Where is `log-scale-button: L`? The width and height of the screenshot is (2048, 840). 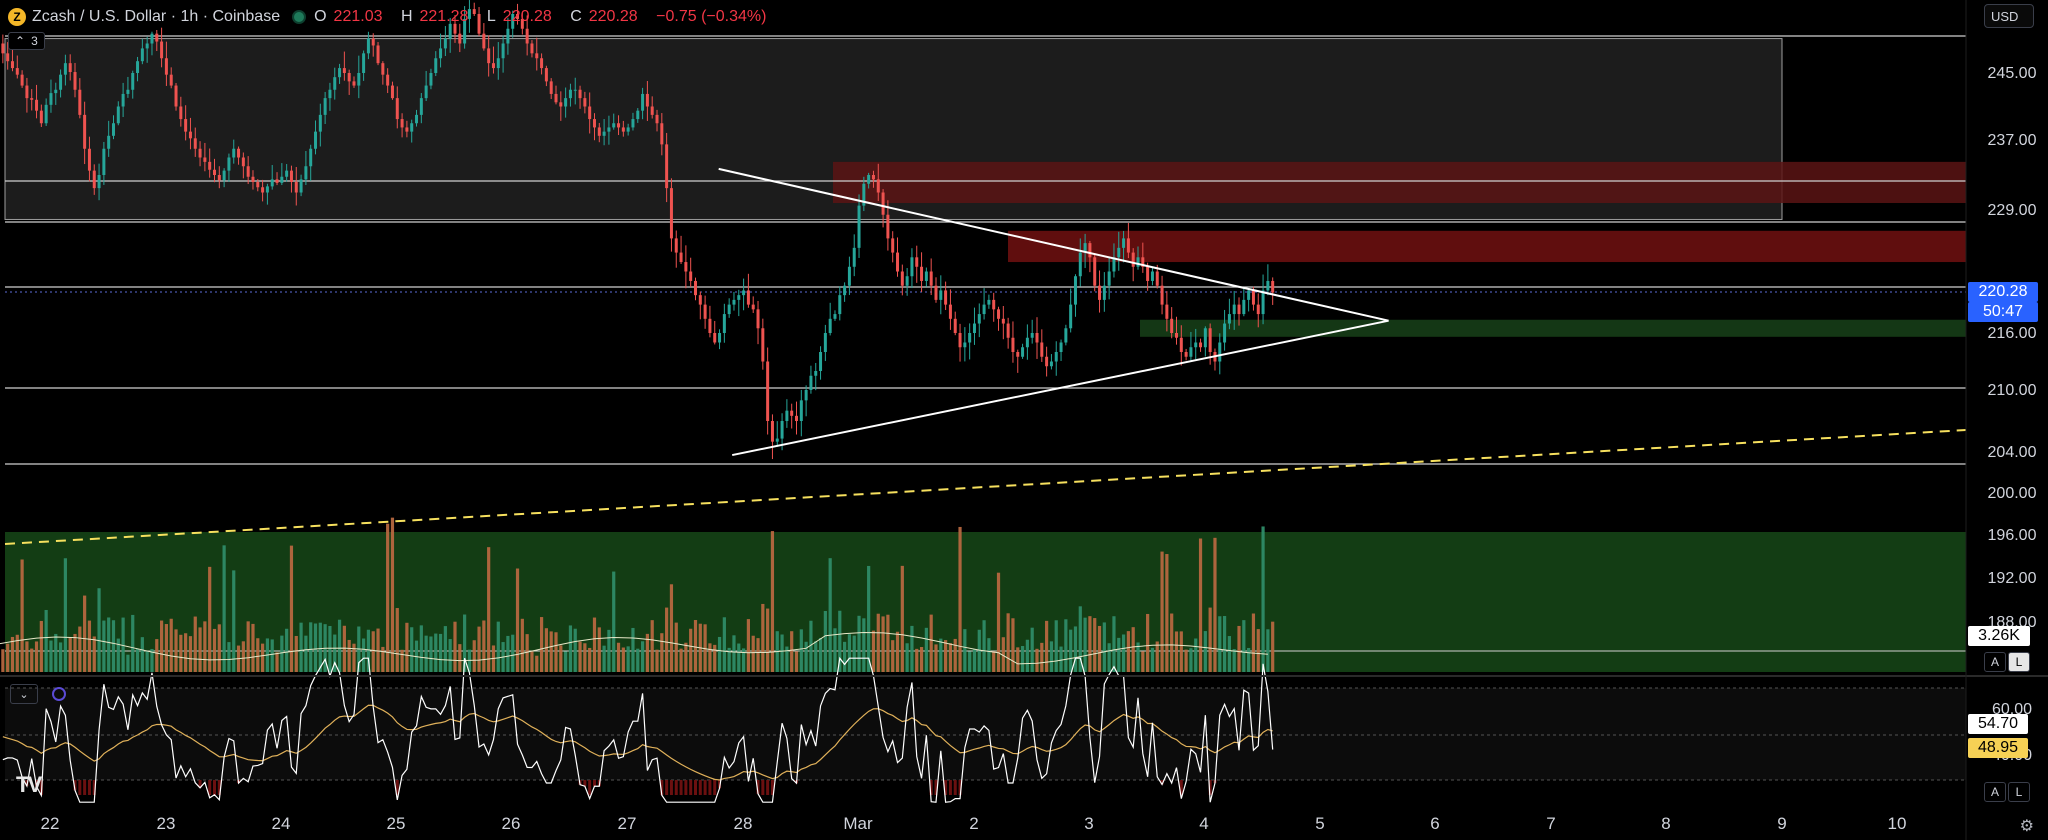
log-scale-button: L is located at coordinates (2019, 662).